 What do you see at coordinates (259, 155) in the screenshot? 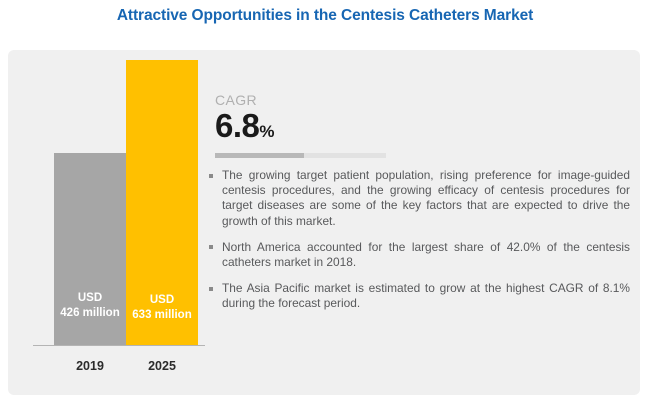
I see `cagr-progress-fill` at bounding box center [259, 155].